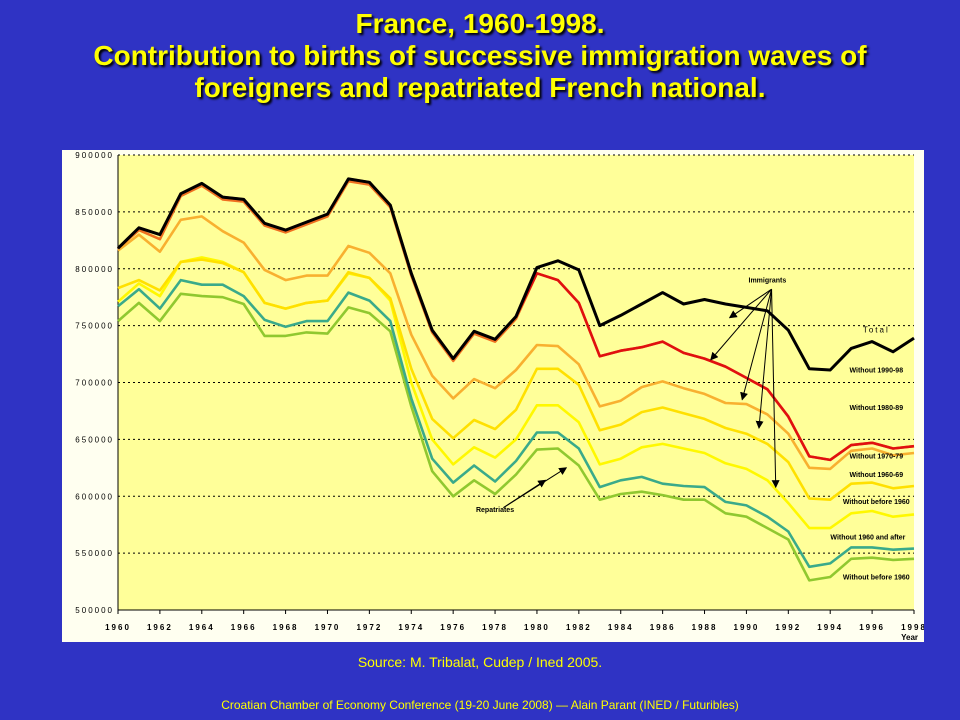  I want to click on x-tick-label: 1970, so click(328, 627).